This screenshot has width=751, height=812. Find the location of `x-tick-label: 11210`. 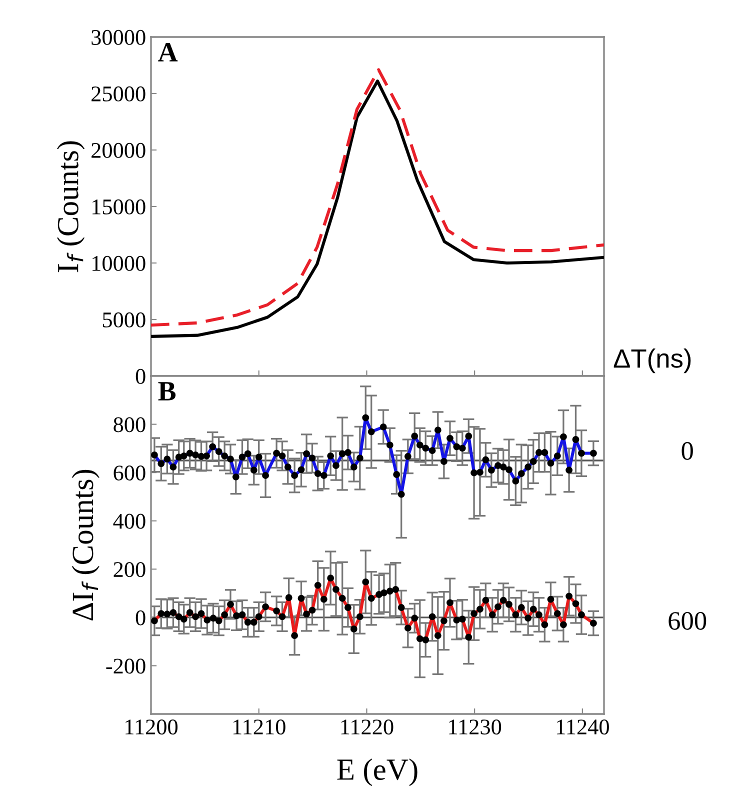

x-tick-label: 11210 is located at coordinates (259, 727).